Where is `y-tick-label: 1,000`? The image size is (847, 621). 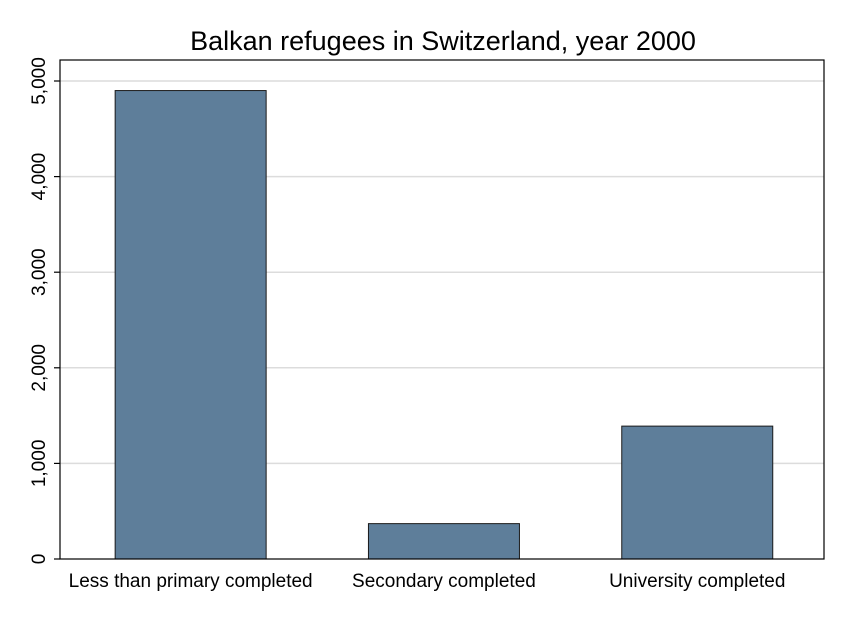 y-tick-label: 1,000 is located at coordinates (39, 464).